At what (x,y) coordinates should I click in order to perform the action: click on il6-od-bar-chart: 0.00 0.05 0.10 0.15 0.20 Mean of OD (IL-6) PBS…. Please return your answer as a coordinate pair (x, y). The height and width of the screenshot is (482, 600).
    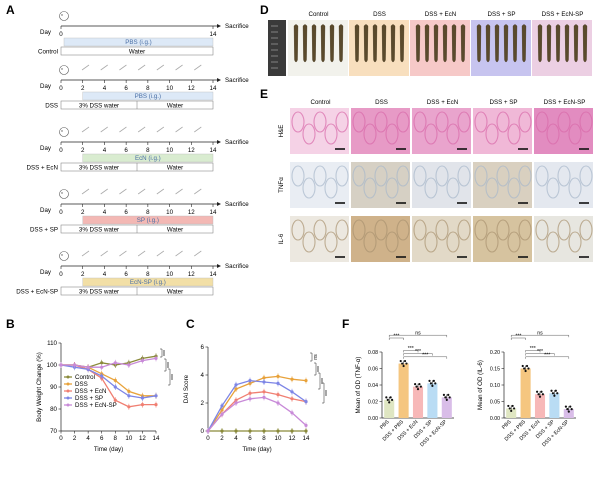
    Looking at the image, I should click on (526, 389).